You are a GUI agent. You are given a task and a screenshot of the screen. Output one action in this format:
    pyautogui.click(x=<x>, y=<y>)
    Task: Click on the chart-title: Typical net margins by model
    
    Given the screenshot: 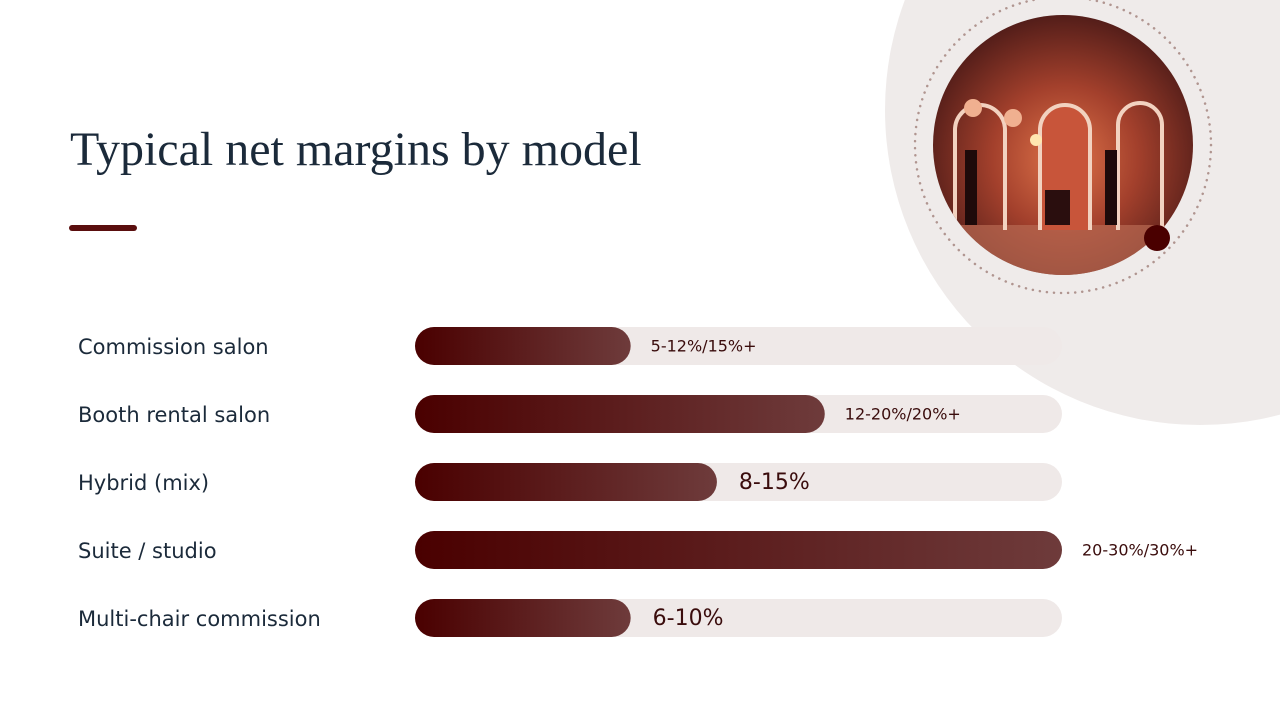 What is the action you would take?
    pyautogui.click(x=356, y=149)
    